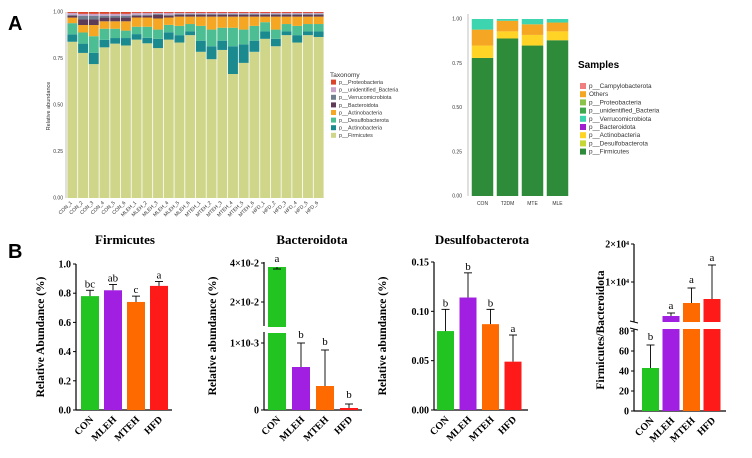 Image resolution: width=752 pixels, height=458 pixels. I want to click on a2-xtick-label: T2DM, so click(508, 204).